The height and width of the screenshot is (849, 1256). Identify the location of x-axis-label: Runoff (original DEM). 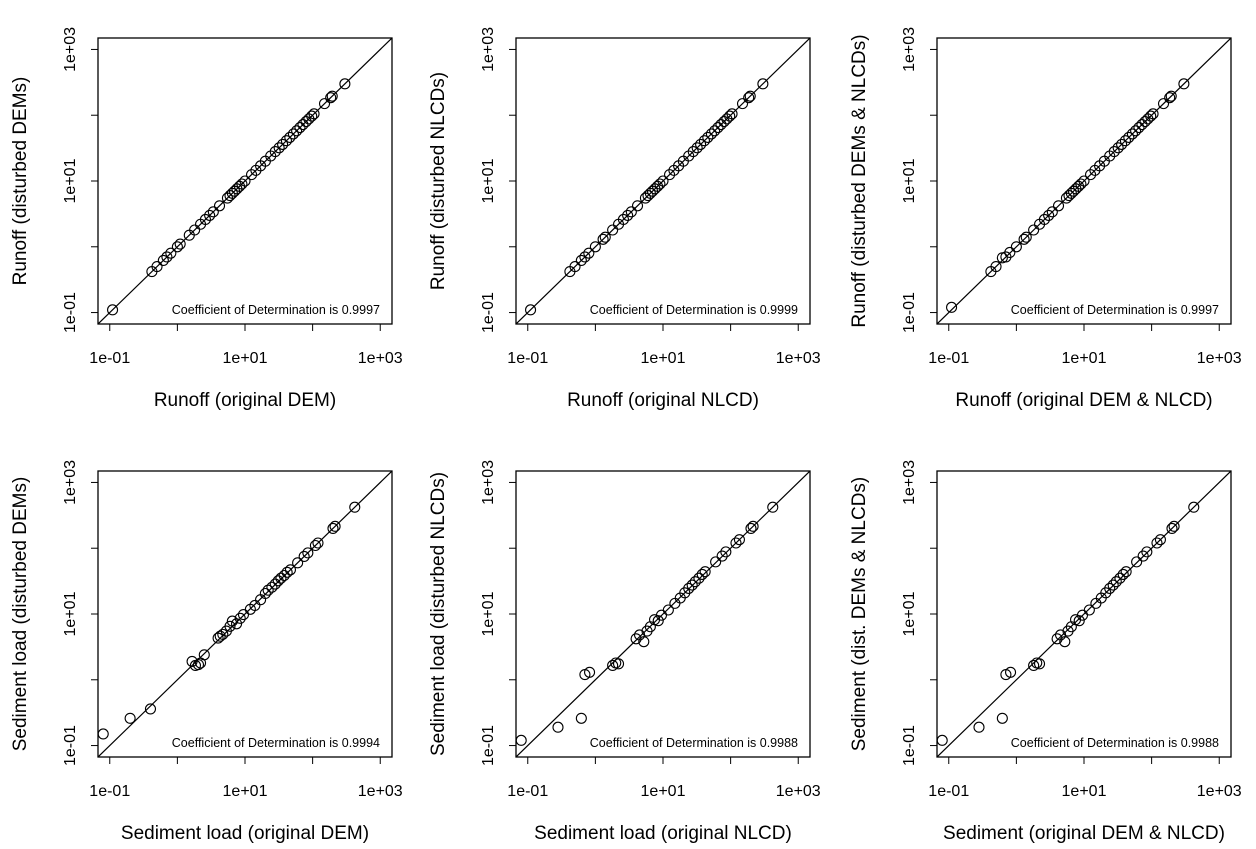
(245, 400).